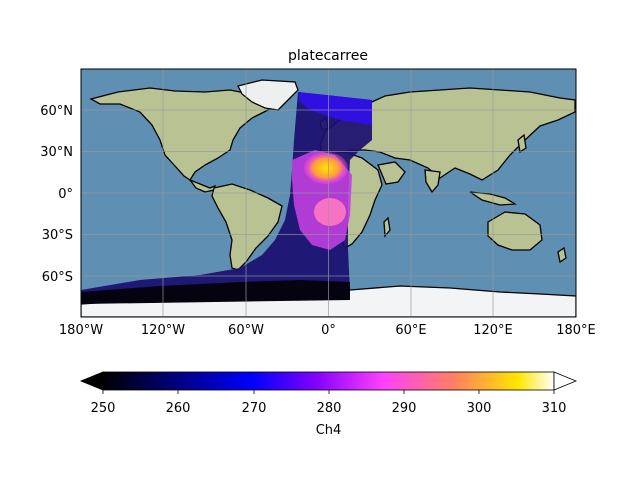  I want to click on x-tick-label: 60°E, so click(410, 330).